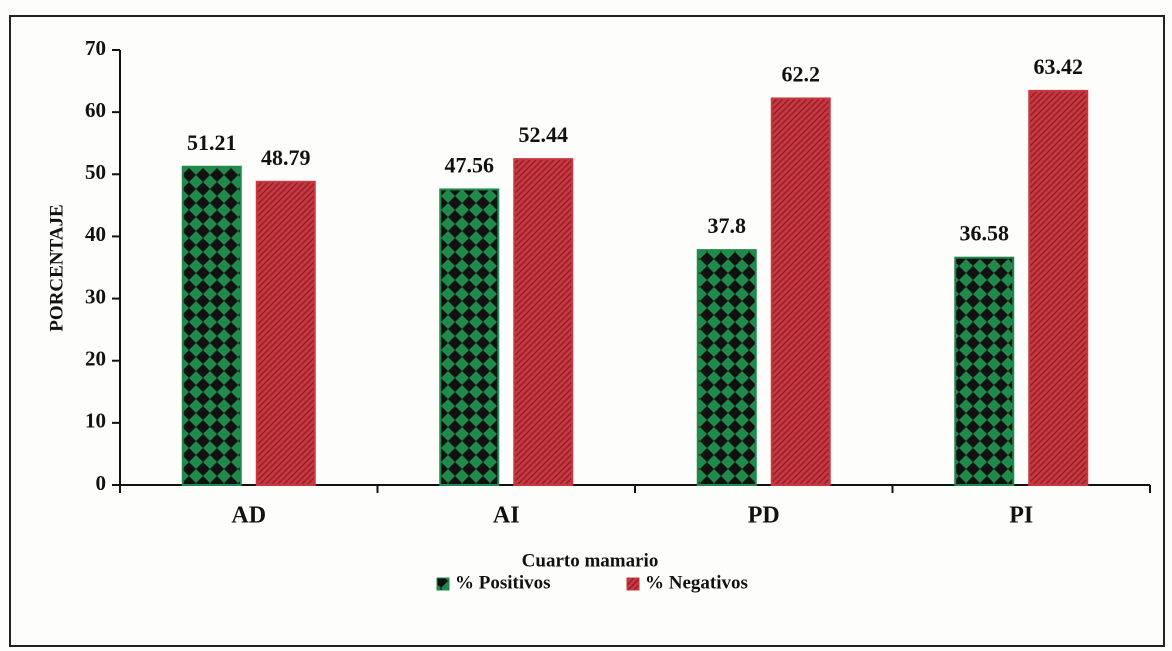 The image size is (1172, 651). I want to click on x-tick-label: PI, so click(1021, 516).